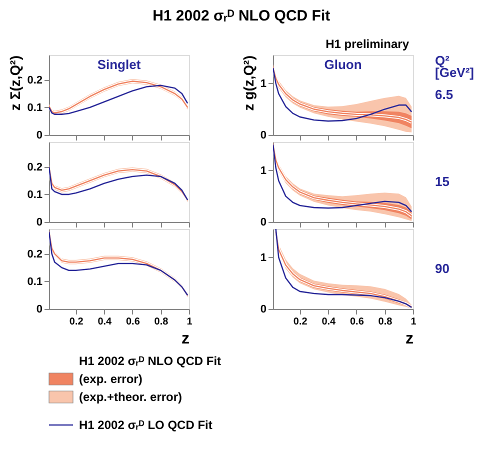 Image resolution: width=500 pixels, height=452 pixels. What do you see at coordinates (442, 268) in the screenshot?
I see `text: 90` at bounding box center [442, 268].